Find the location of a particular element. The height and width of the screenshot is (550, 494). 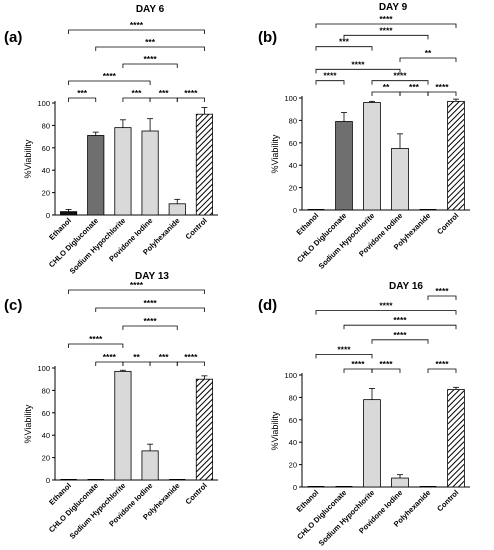

chart-title: DAY 16 is located at coordinates (406, 286).